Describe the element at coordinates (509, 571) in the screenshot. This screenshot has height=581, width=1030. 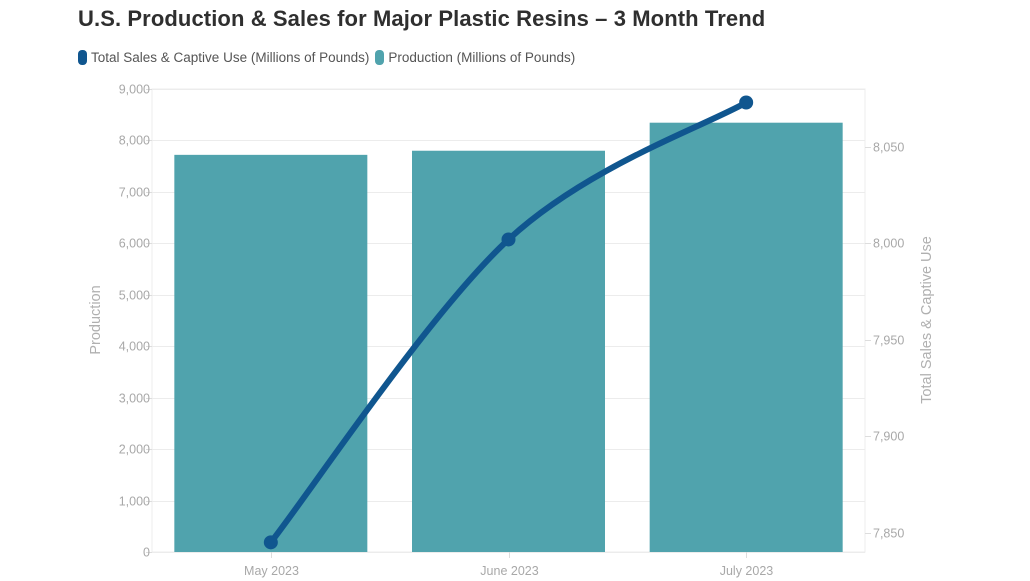
I see `x-tick-label: June 2023` at that location.